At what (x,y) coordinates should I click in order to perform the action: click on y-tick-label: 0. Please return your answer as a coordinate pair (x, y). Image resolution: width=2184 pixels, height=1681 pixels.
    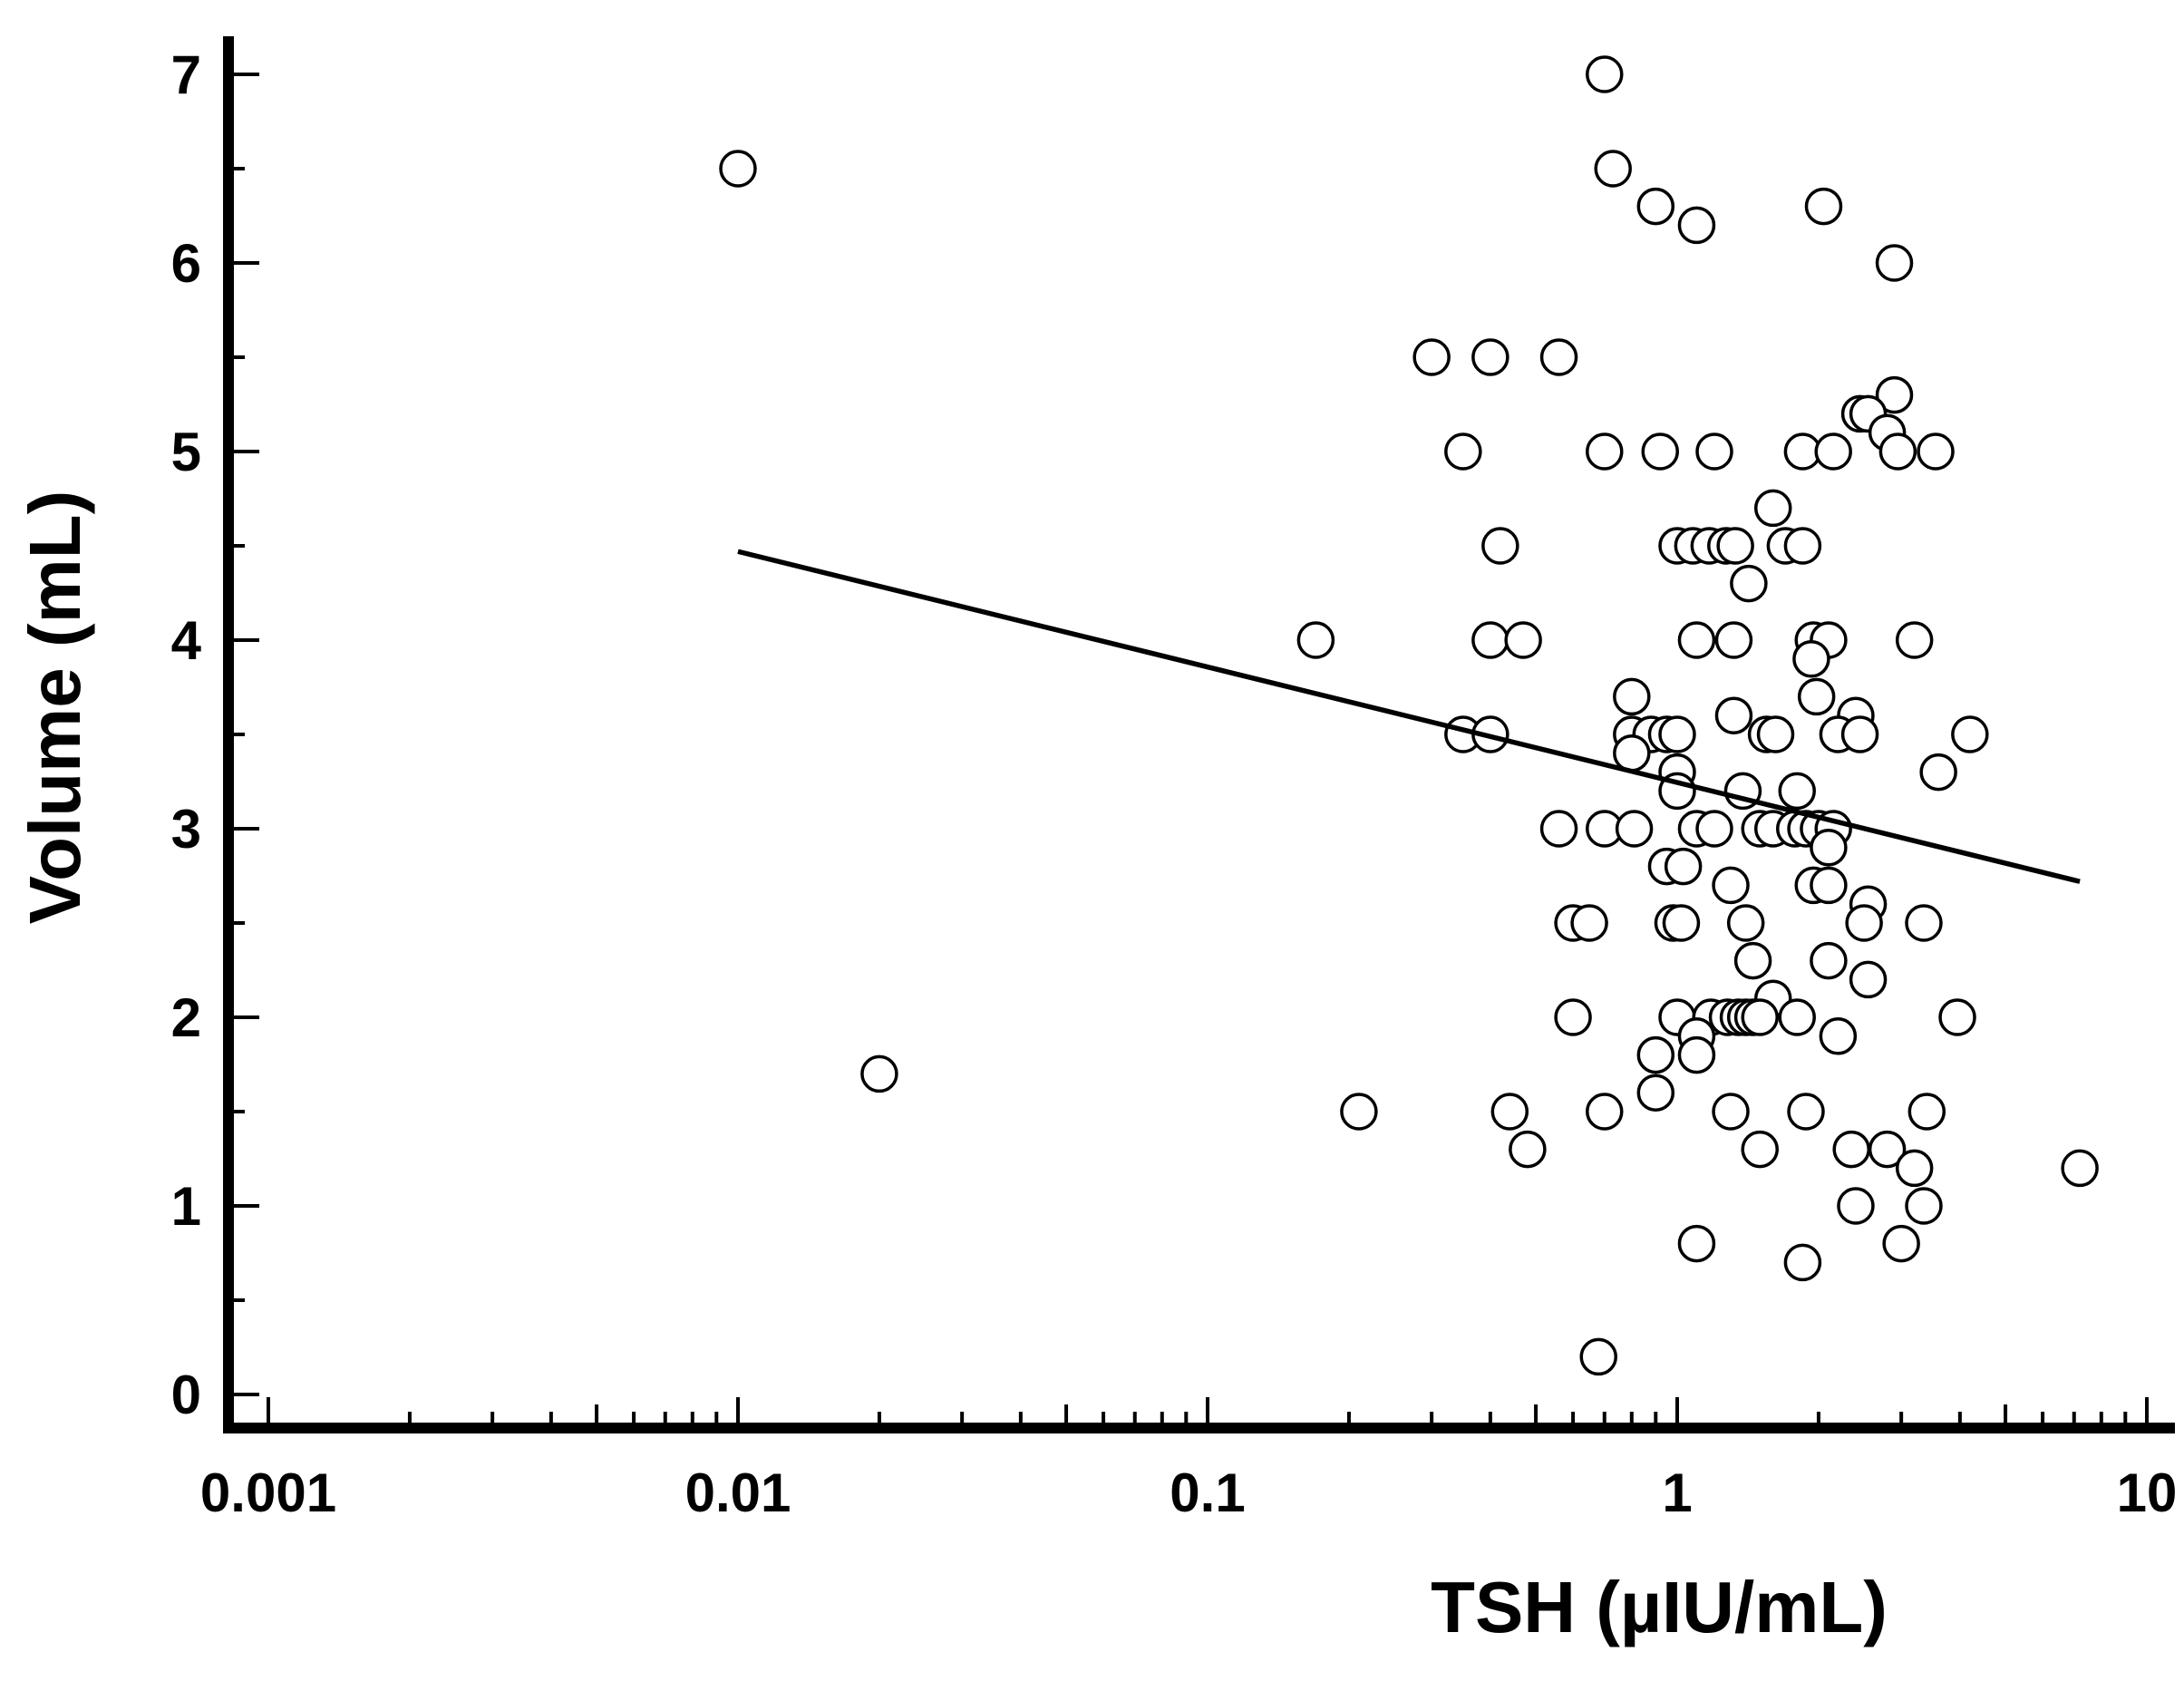
    Looking at the image, I should click on (186, 1395).